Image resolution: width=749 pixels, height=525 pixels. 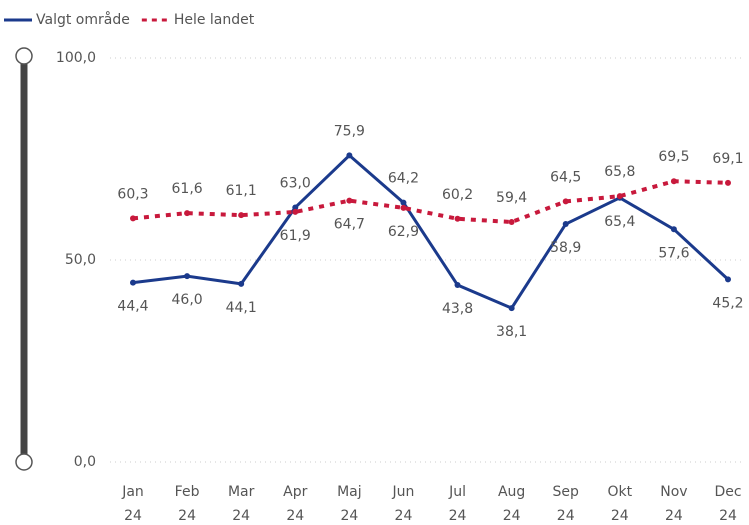 What do you see at coordinates (619, 172) in the screenshot?
I see `data-label: 65,8` at bounding box center [619, 172].